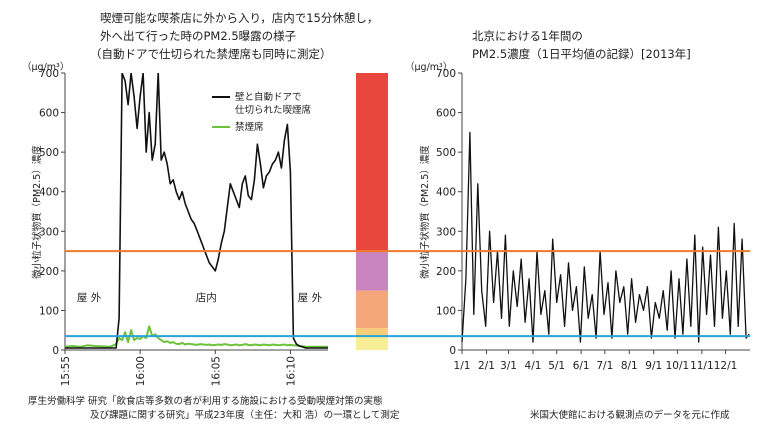 This screenshot has height=433, width=768. Describe the element at coordinates (268, 97) in the screenshot. I see `legend-label-smoking-1: 壁と自動ドアで` at that location.